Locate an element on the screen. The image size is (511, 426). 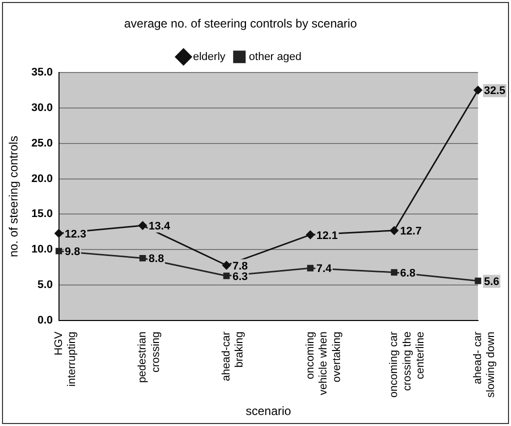
y-tick-label: 10.0 is located at coordinates (42, 250).